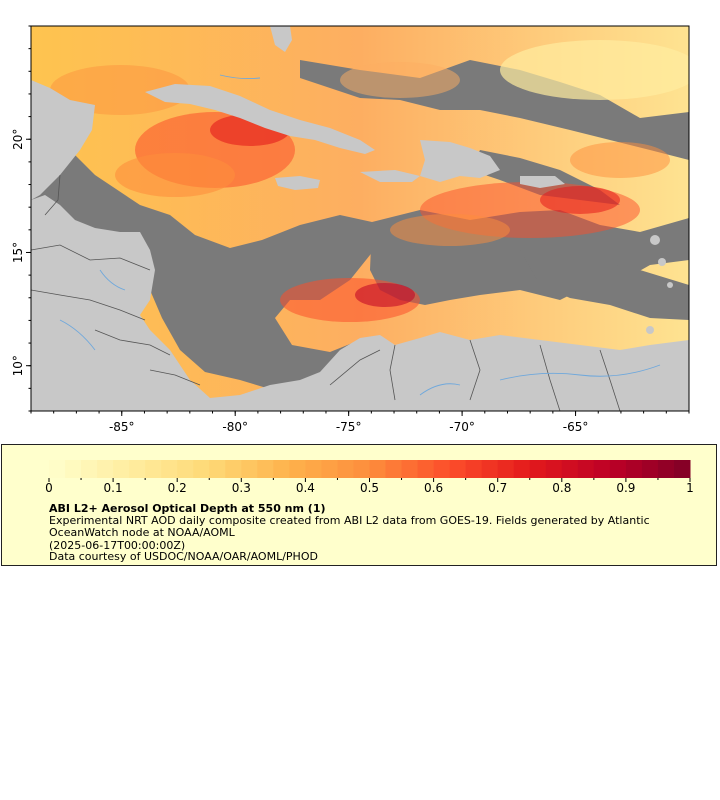  What do you see at coordinates (625, 488) in the screenshot?
I see `colorbar-tick-label: 0.9` at bounding box center [625, 488].